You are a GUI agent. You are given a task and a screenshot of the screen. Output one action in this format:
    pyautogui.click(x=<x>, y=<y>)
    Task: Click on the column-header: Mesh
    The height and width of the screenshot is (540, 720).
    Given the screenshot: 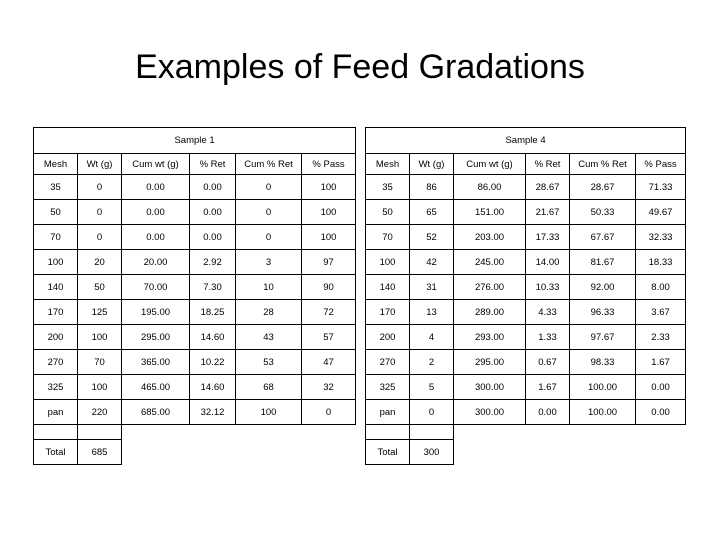 What is the action you would take?
    pyautogui.click(x=55, y=164)
    